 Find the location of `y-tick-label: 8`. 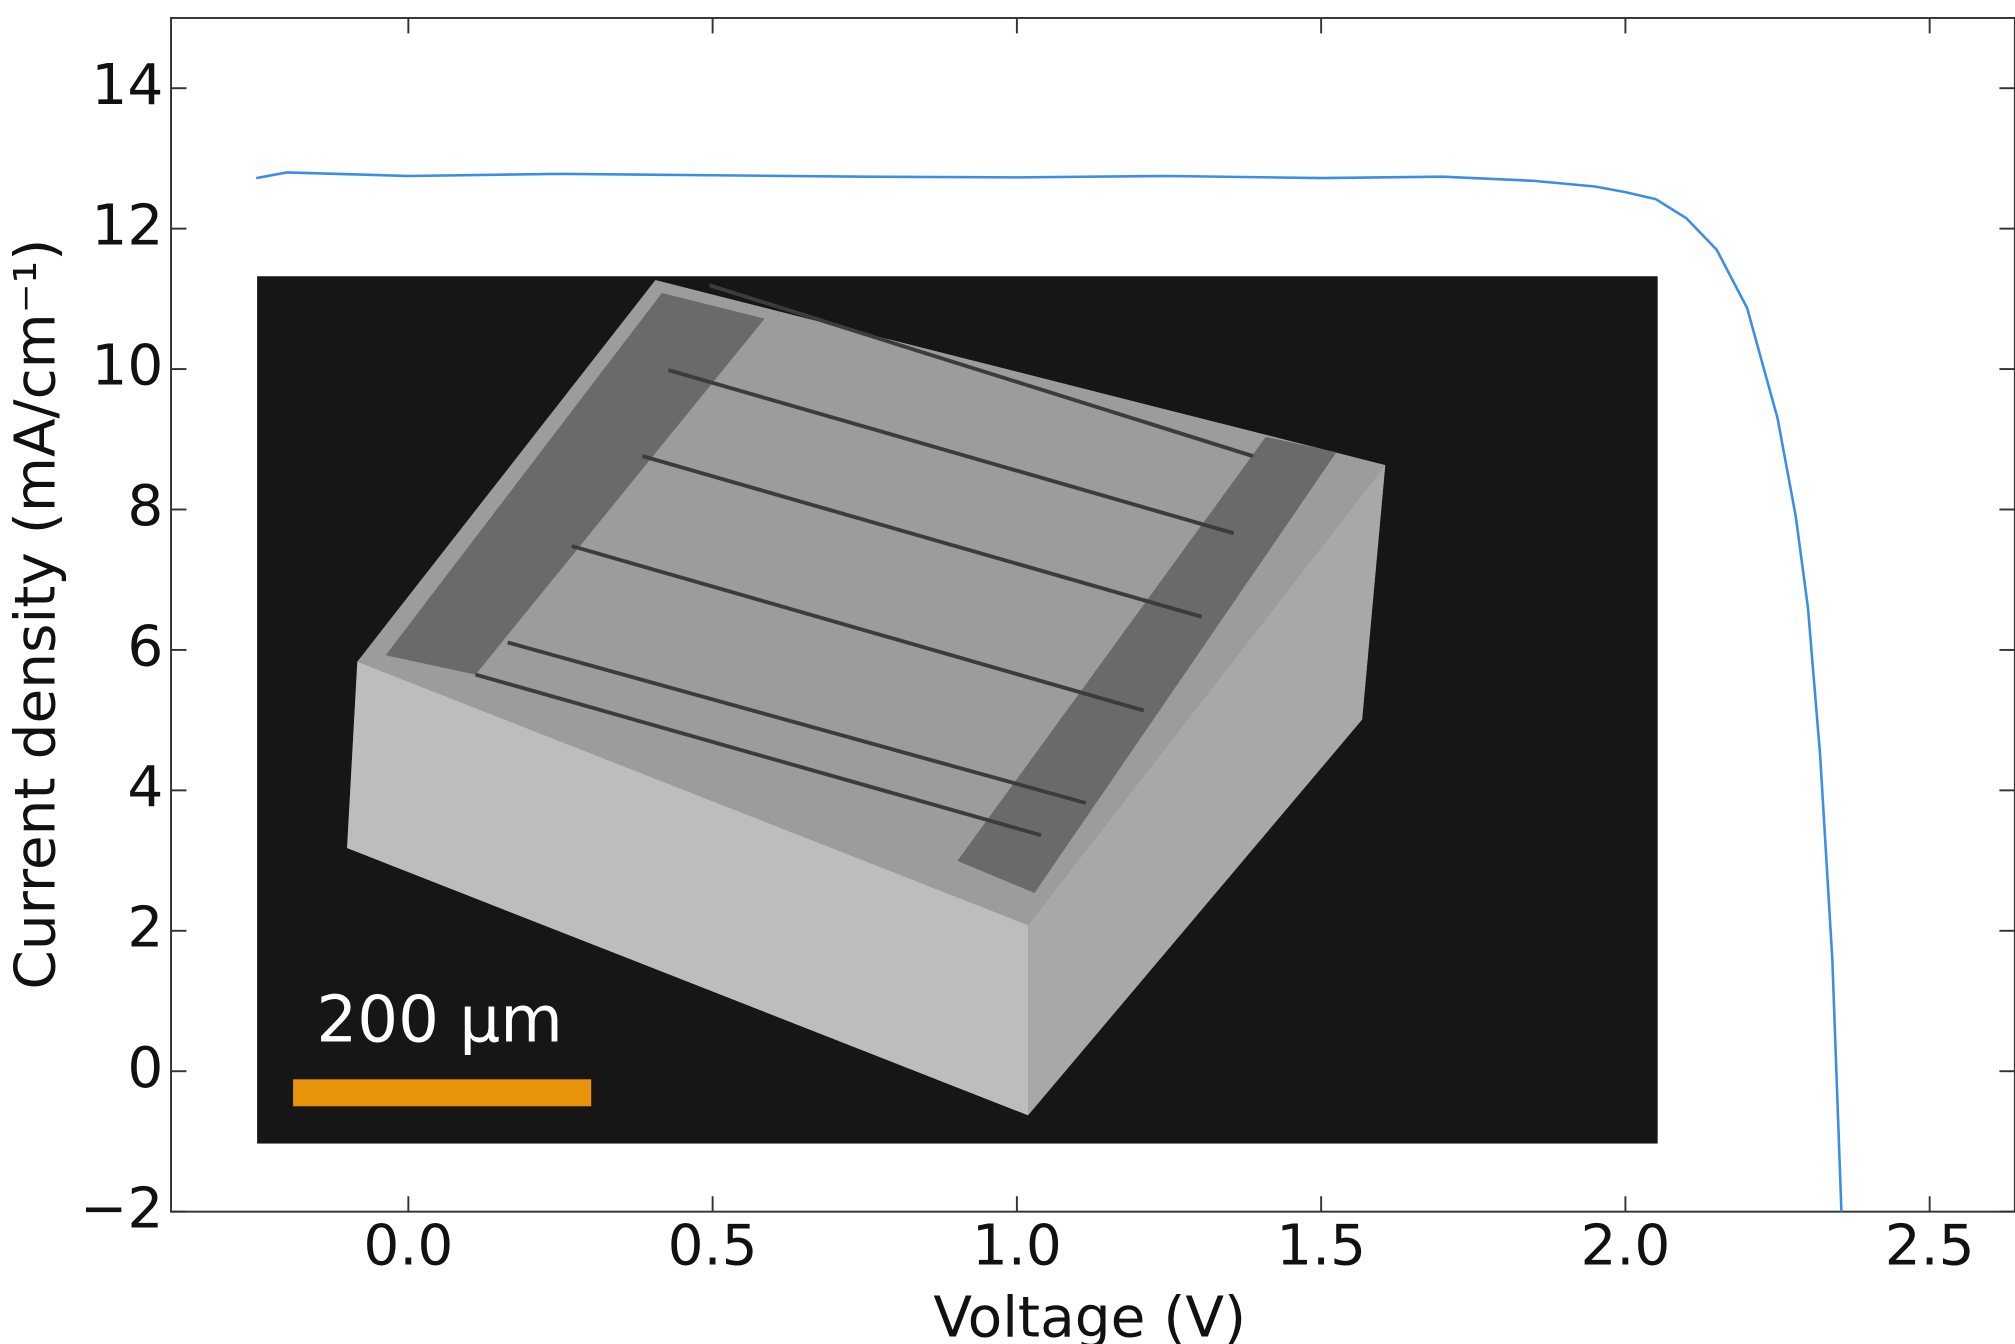

y-tick-label: 8 is located at coordinates (145, 506).